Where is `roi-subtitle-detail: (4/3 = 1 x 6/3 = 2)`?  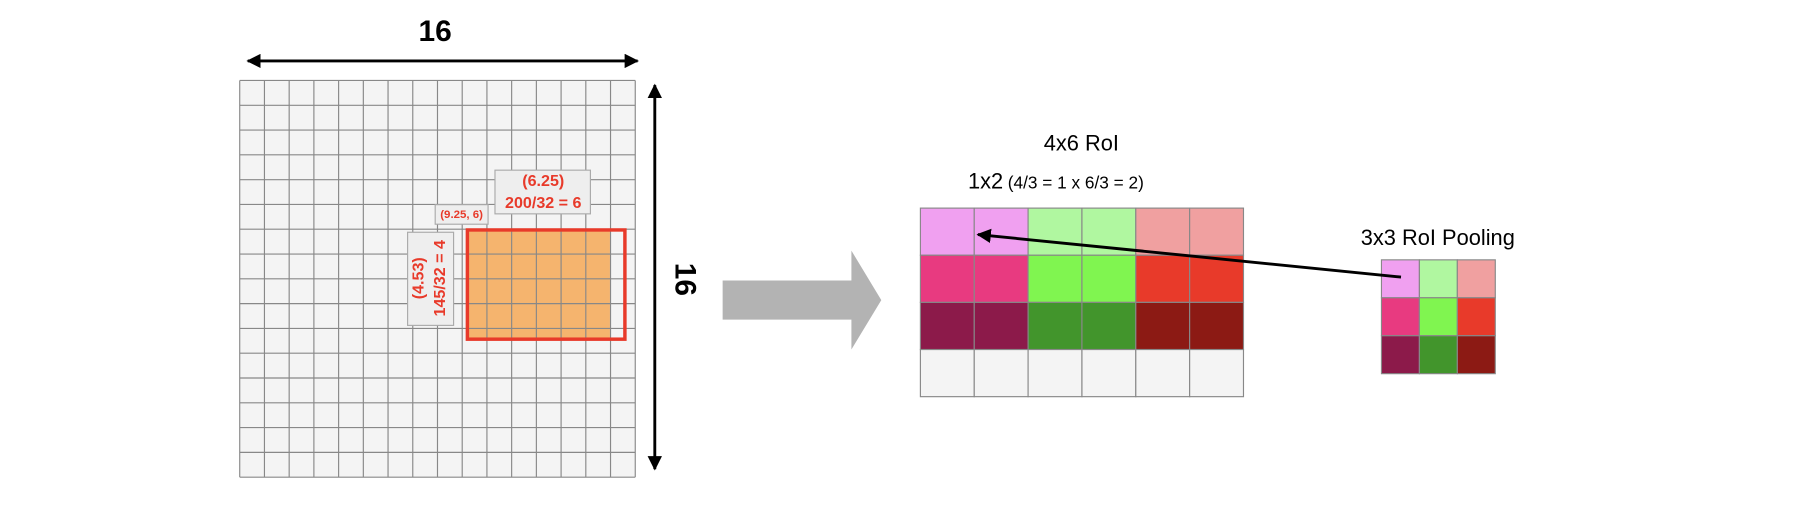
roi-subtitle-detail: (4/3 = 1 x 6/3 = 2) is located at coordinates (1076, 183).